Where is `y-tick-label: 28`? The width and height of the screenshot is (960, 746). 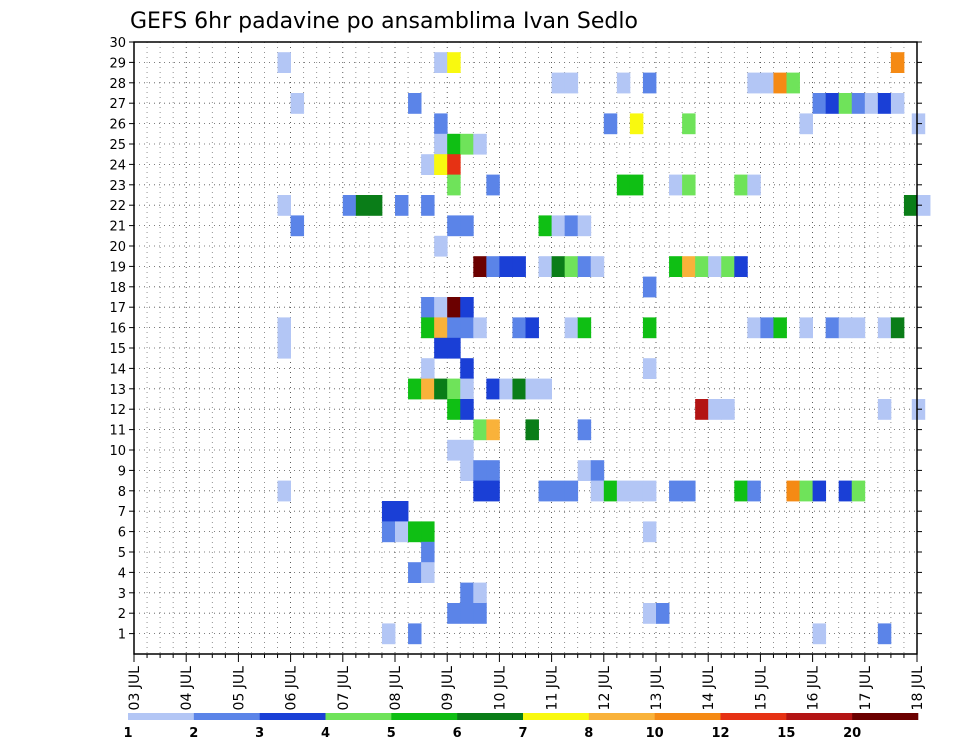
y-tick-label: 28 is located at coordinates (117, 84).